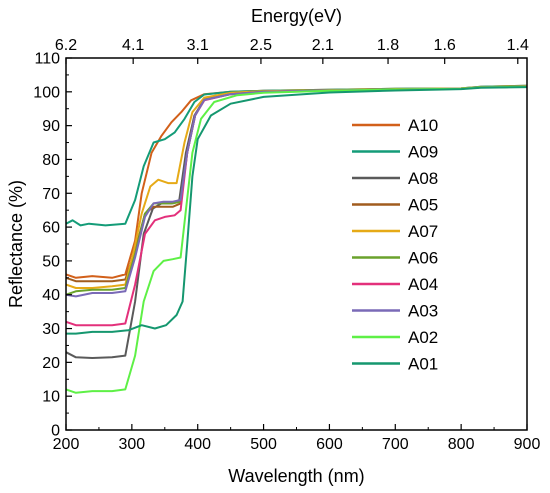 The height and width of the screenshot is (493, 550). I want to click on y-tick-label: 80, so click(51, 160).